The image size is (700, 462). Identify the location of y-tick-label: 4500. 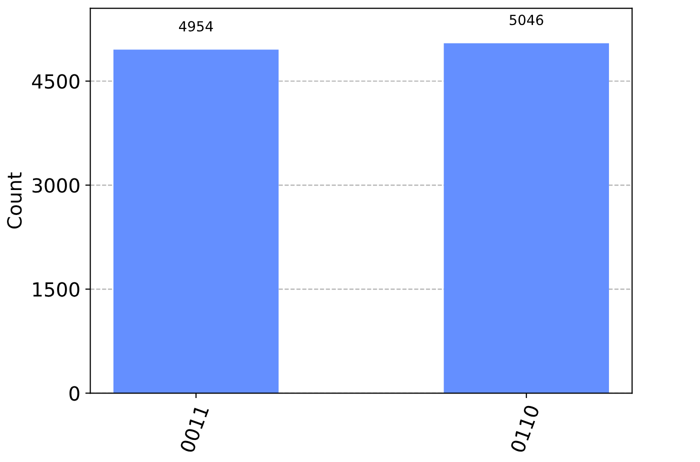
(56, 81).